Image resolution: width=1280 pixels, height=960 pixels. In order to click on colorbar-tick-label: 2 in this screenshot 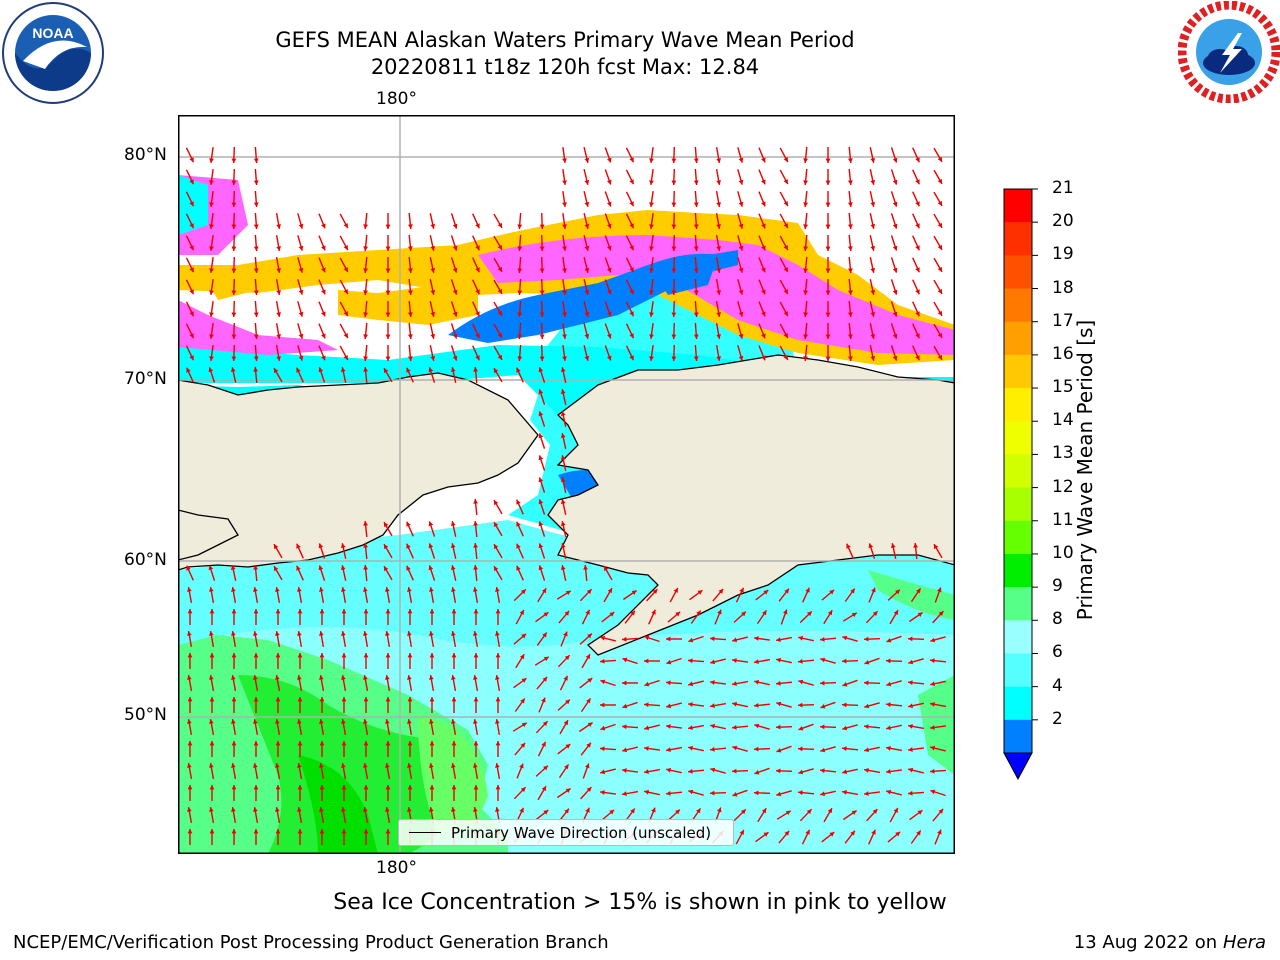, I will do `click(1057, 718)`.